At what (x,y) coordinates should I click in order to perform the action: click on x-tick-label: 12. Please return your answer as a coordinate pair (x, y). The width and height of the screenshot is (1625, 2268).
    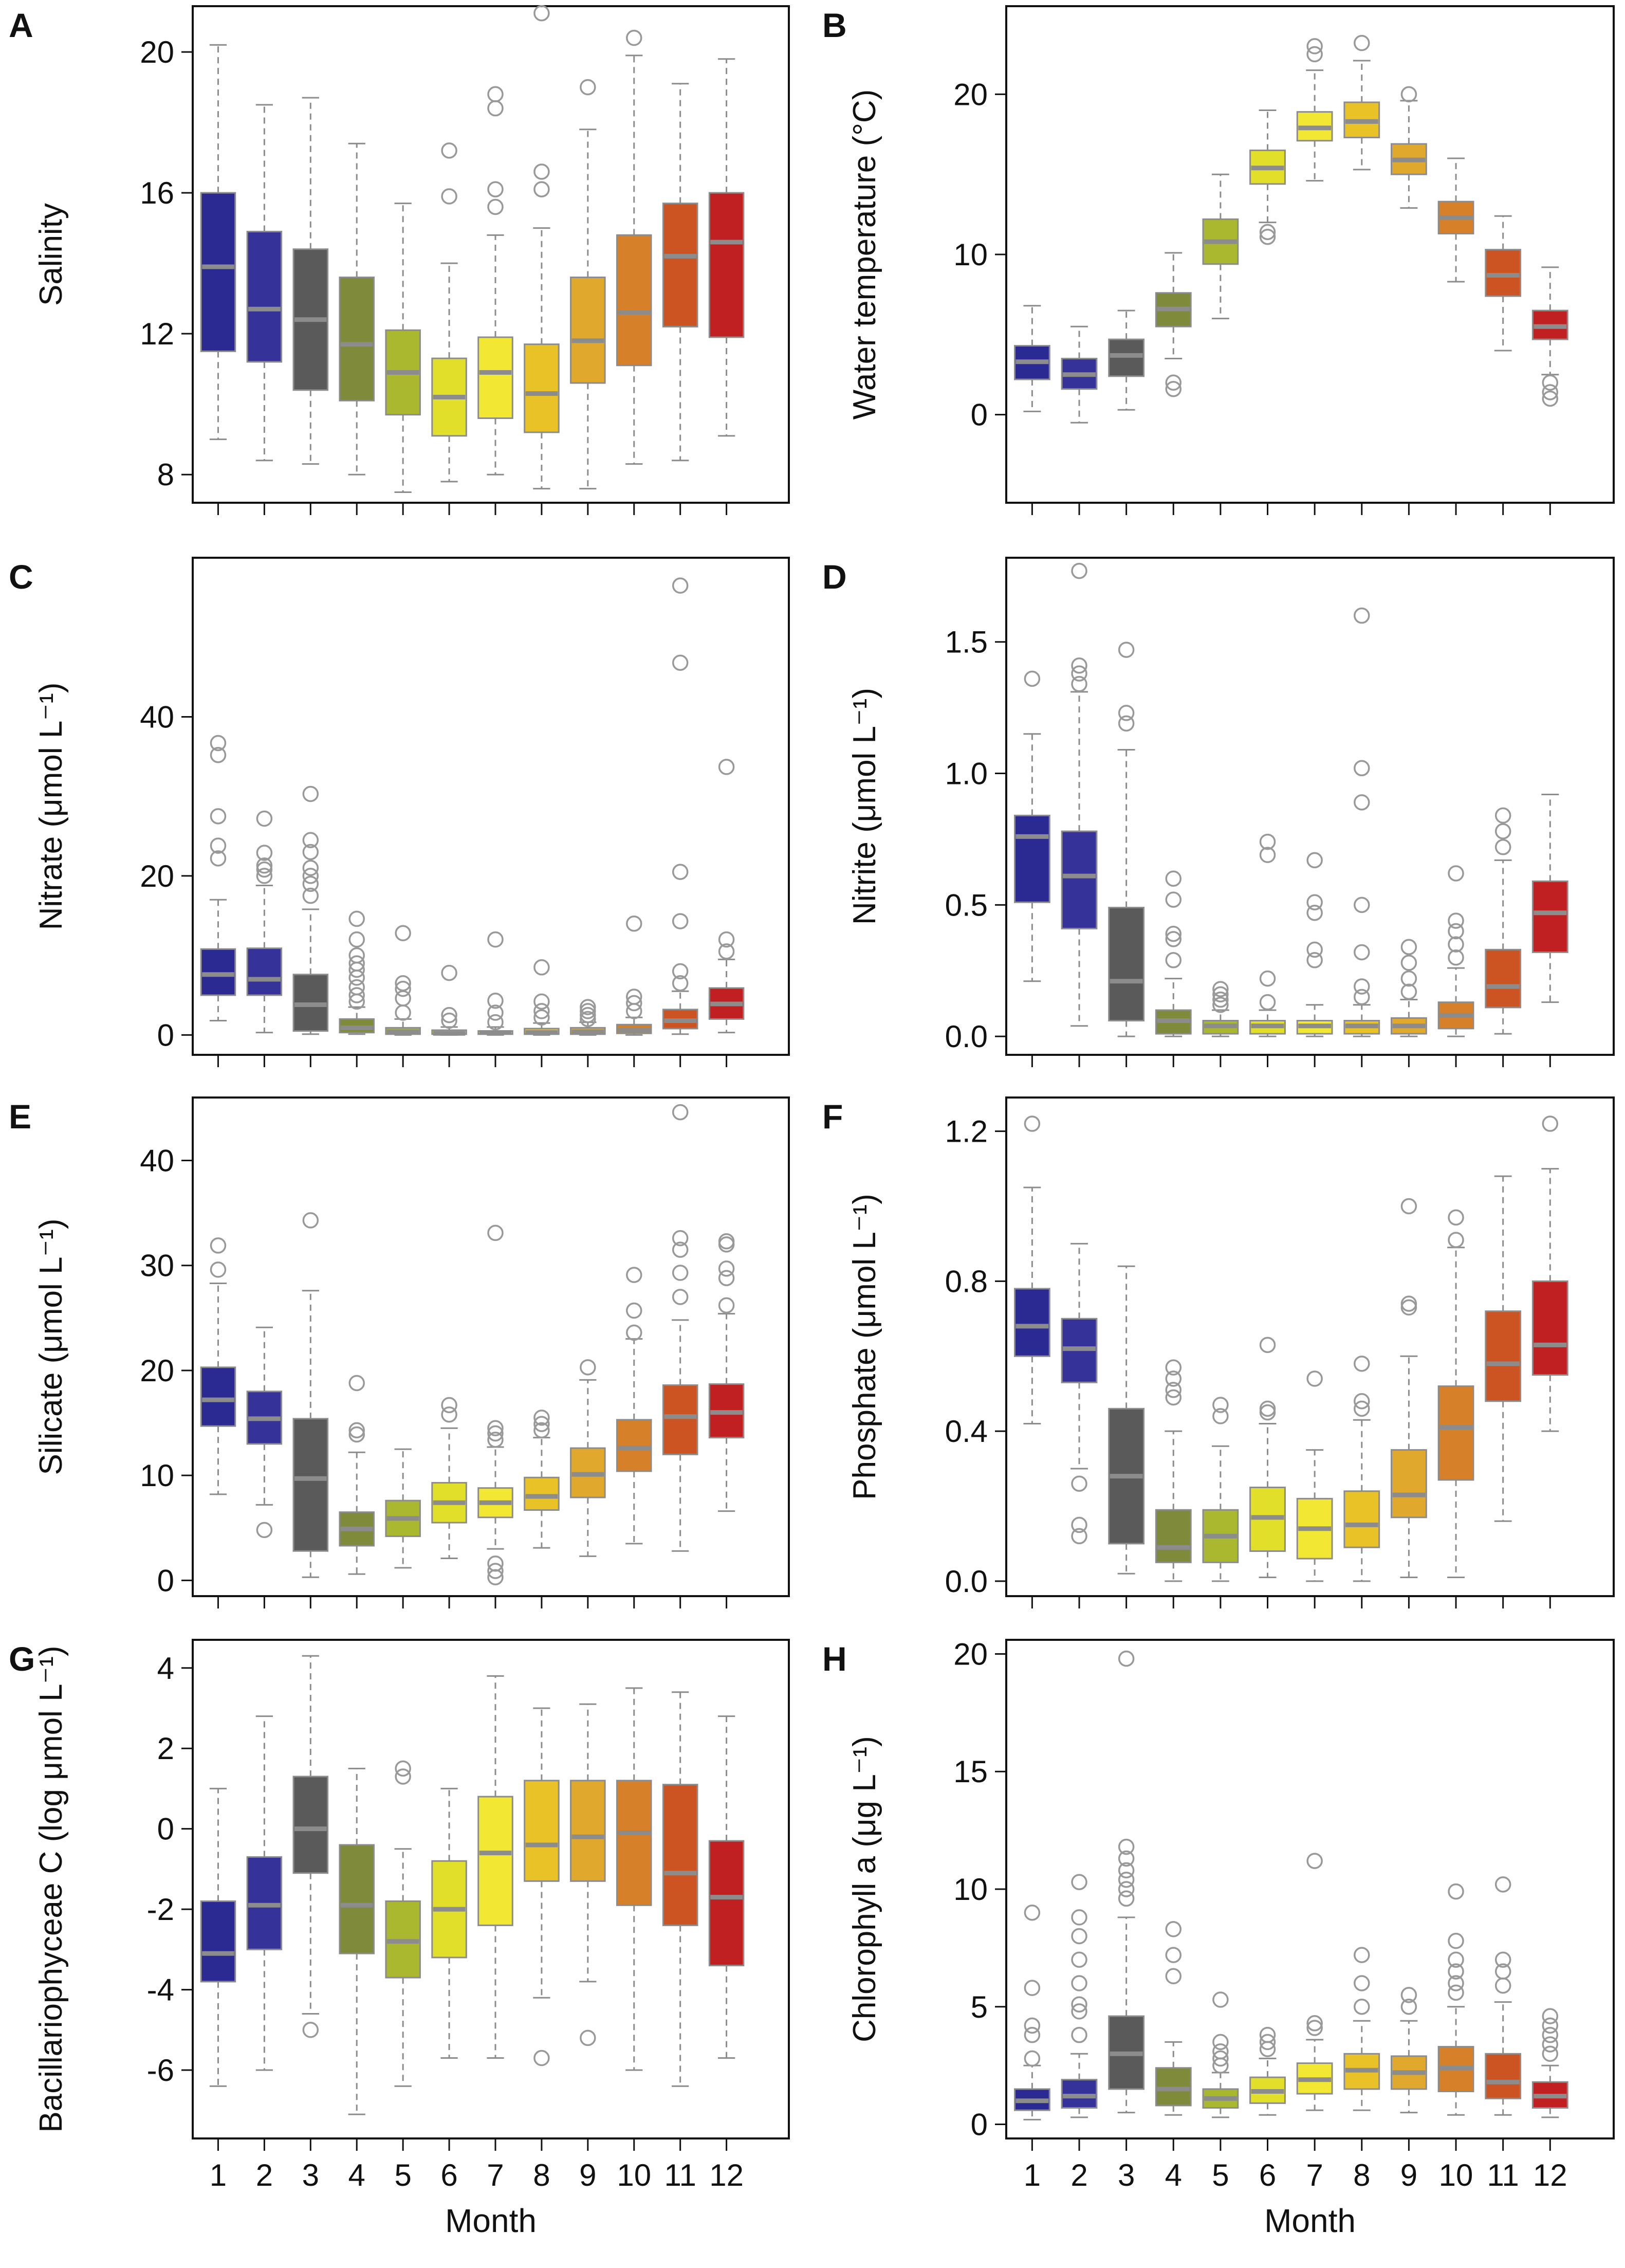
    Looking at the image, I should click on (1550, 2175).